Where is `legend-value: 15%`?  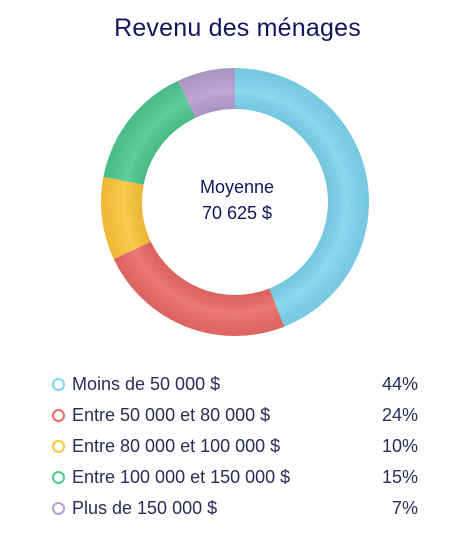
legend-value: 15% is located at coordinates (399, 477).